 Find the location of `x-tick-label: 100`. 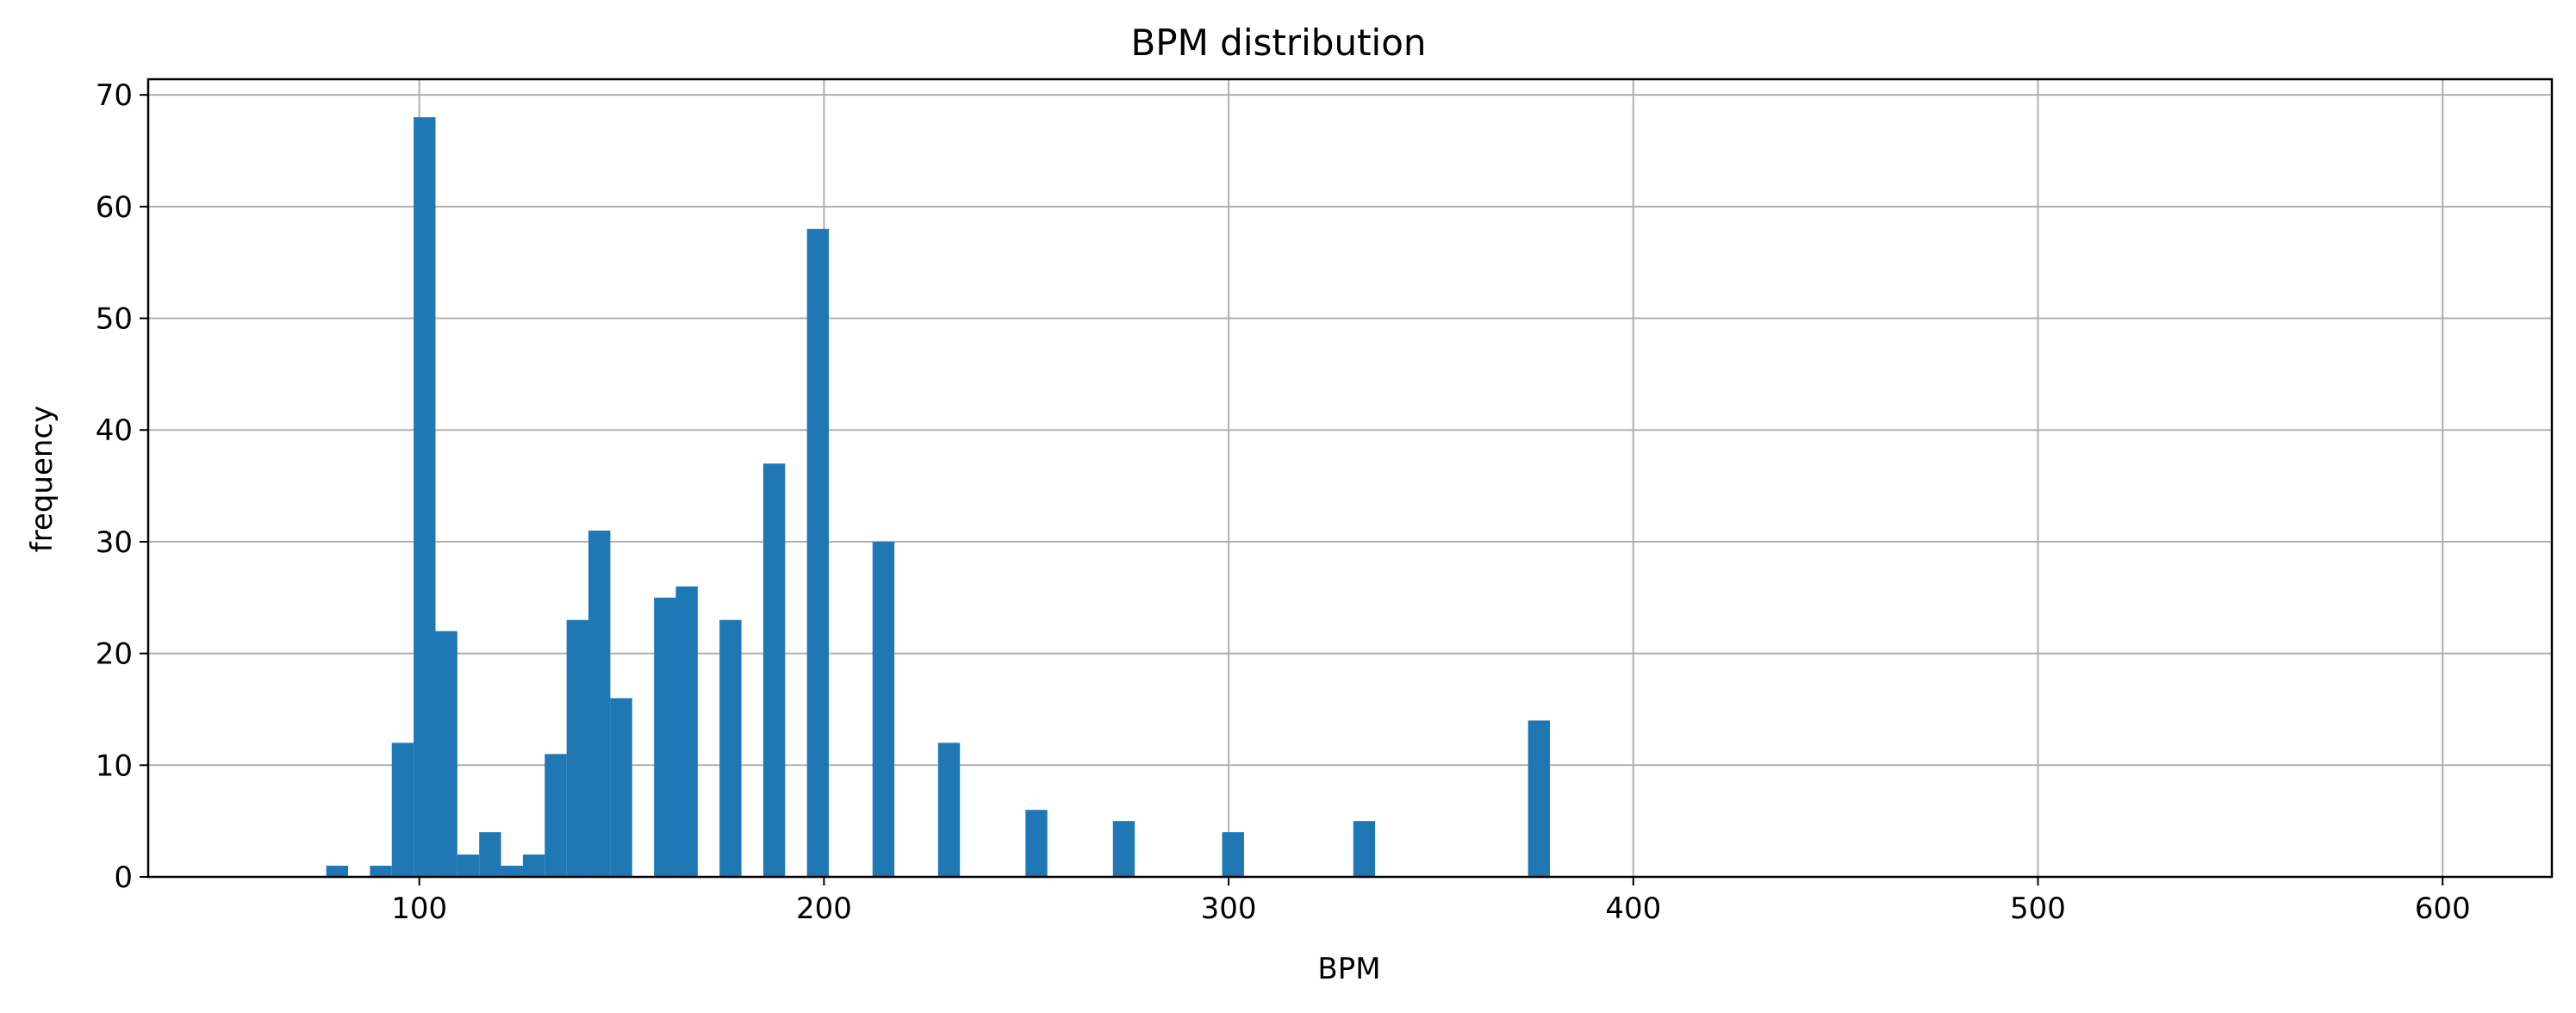

x-tick-label: 100 is located at coordinates (419, 909).